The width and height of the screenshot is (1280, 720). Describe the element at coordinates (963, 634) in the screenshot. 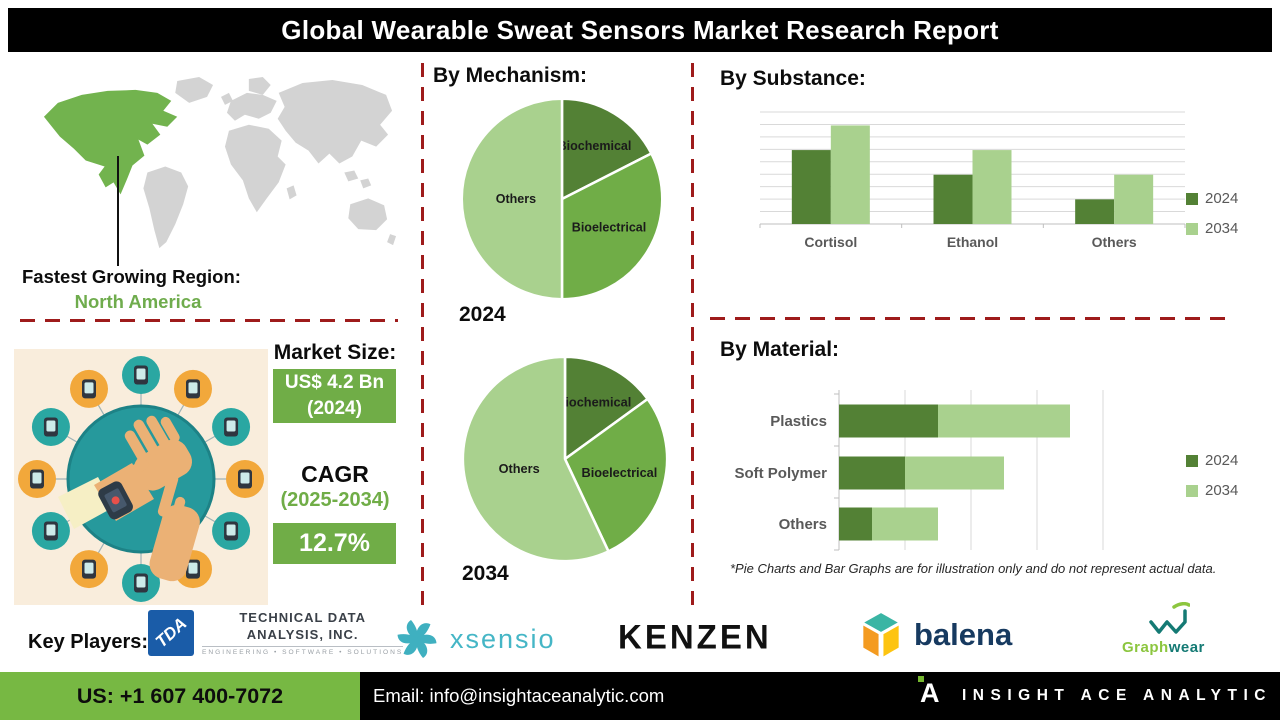

I see `balena-wordmark: balena` at that location.